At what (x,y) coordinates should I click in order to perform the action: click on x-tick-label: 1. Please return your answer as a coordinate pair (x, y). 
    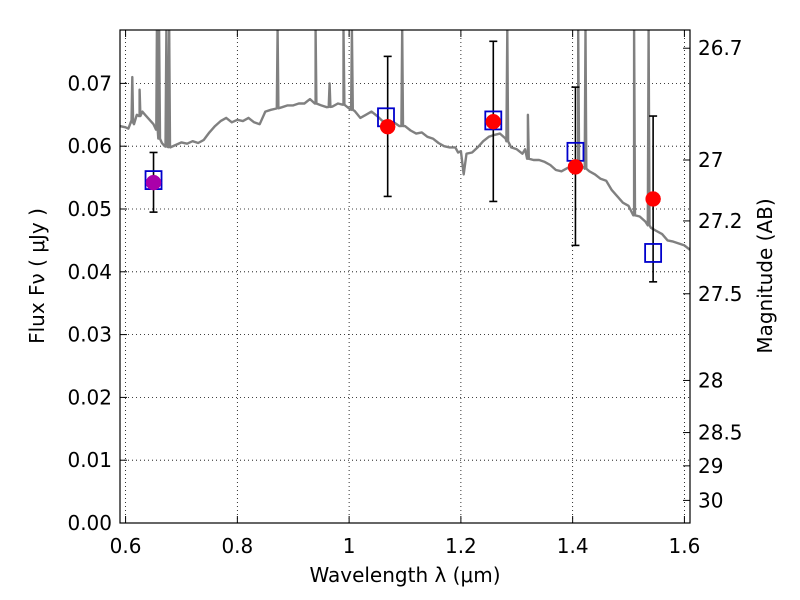
    Looking at the image, I should click on (349, 546).